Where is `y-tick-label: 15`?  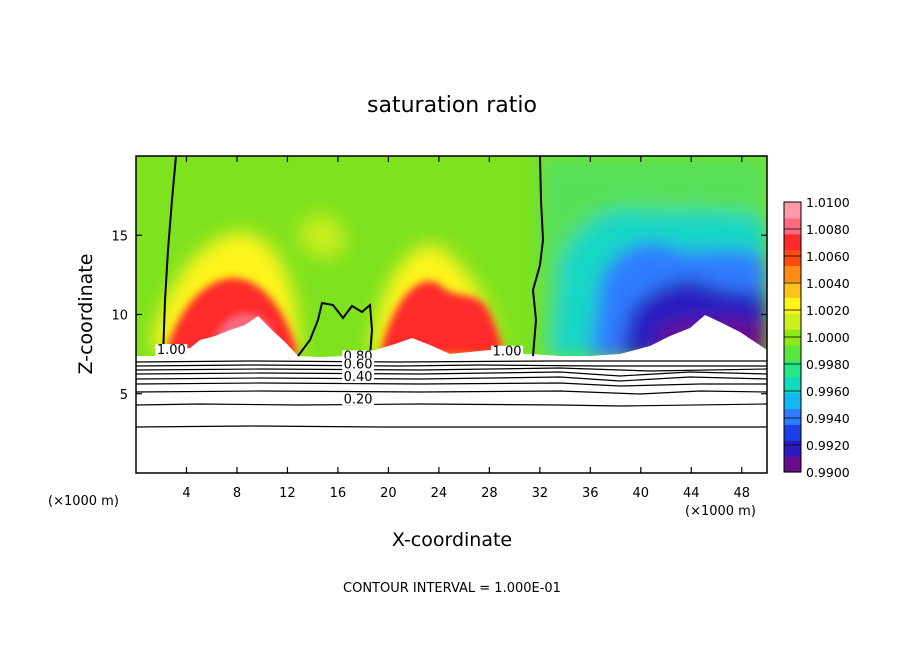 y-tick-label: 15 is located at coordinates (119, 236).